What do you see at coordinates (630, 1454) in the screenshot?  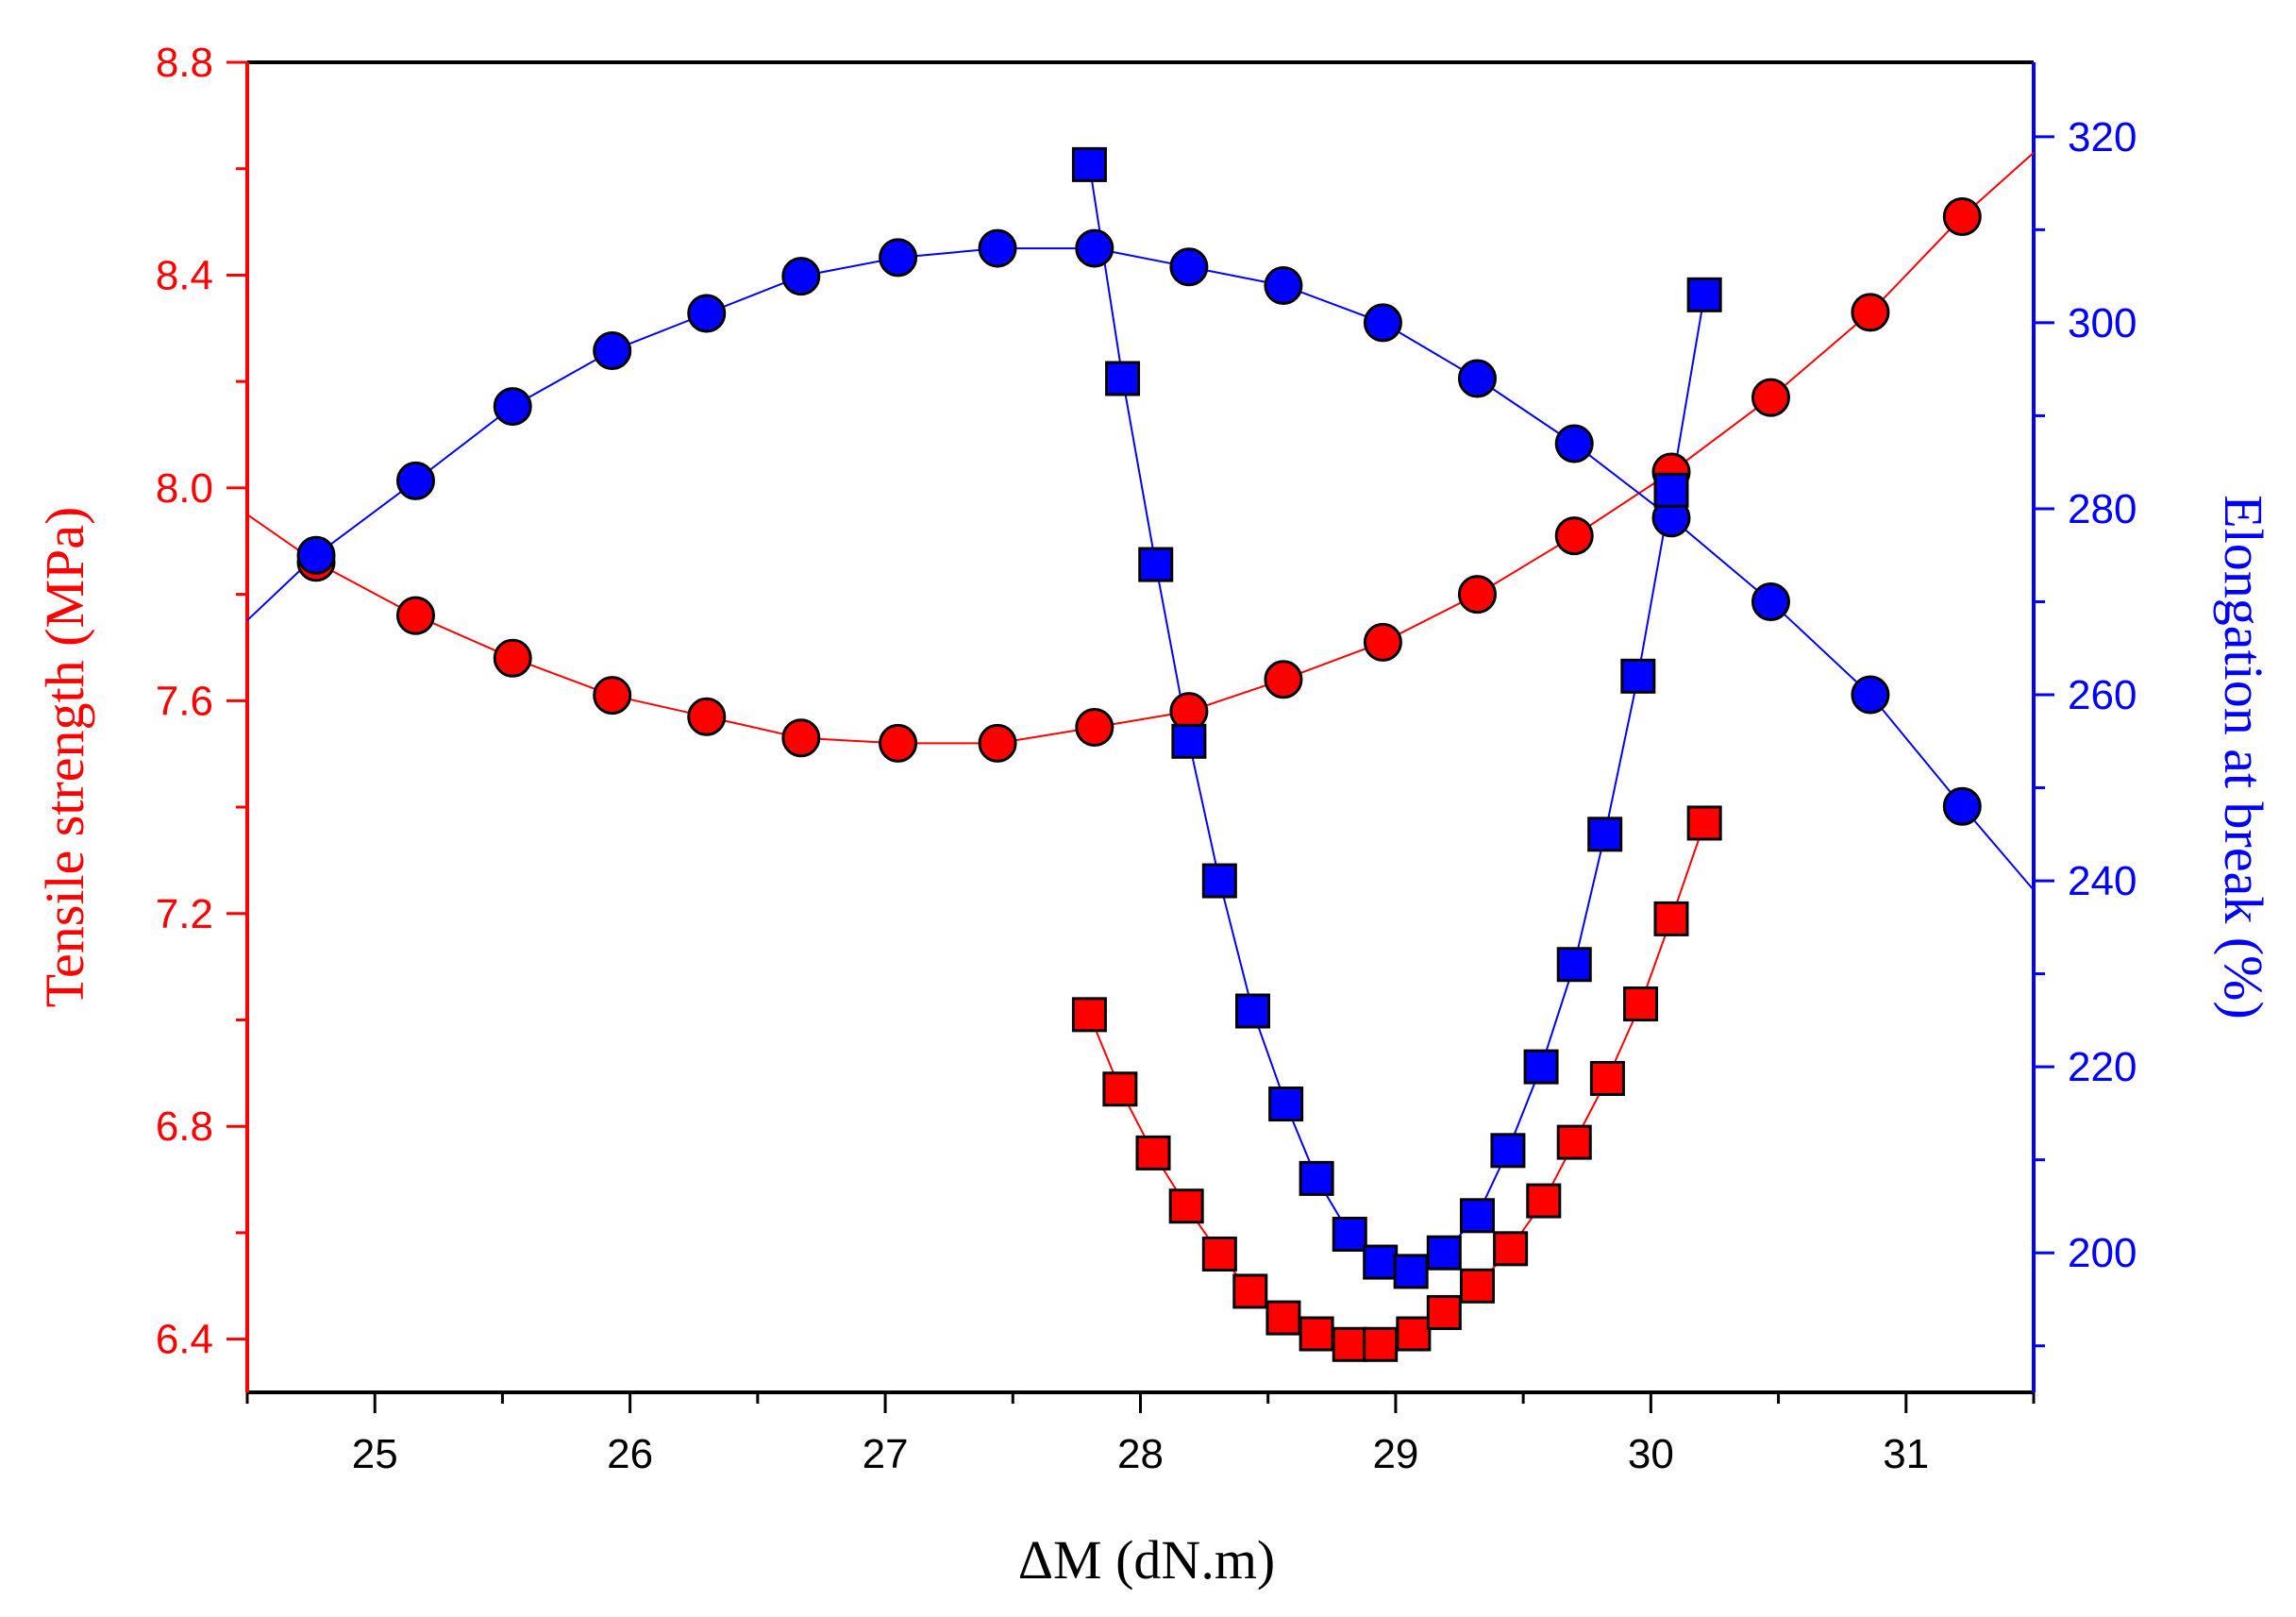 I see `x-tick-label: 26` at bounding box center [630, 1454].